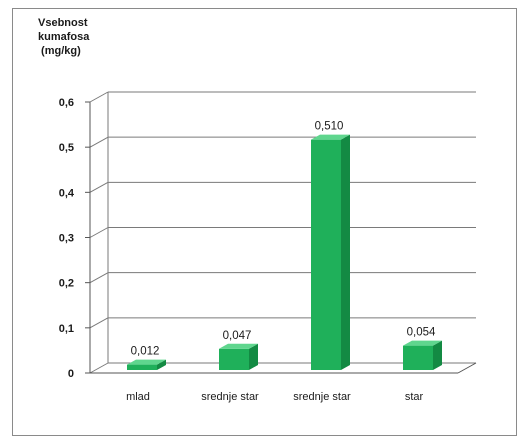  I want to click on y-axis-title: Vsebnost kumafosa (mg/kg), so click(63, 37).